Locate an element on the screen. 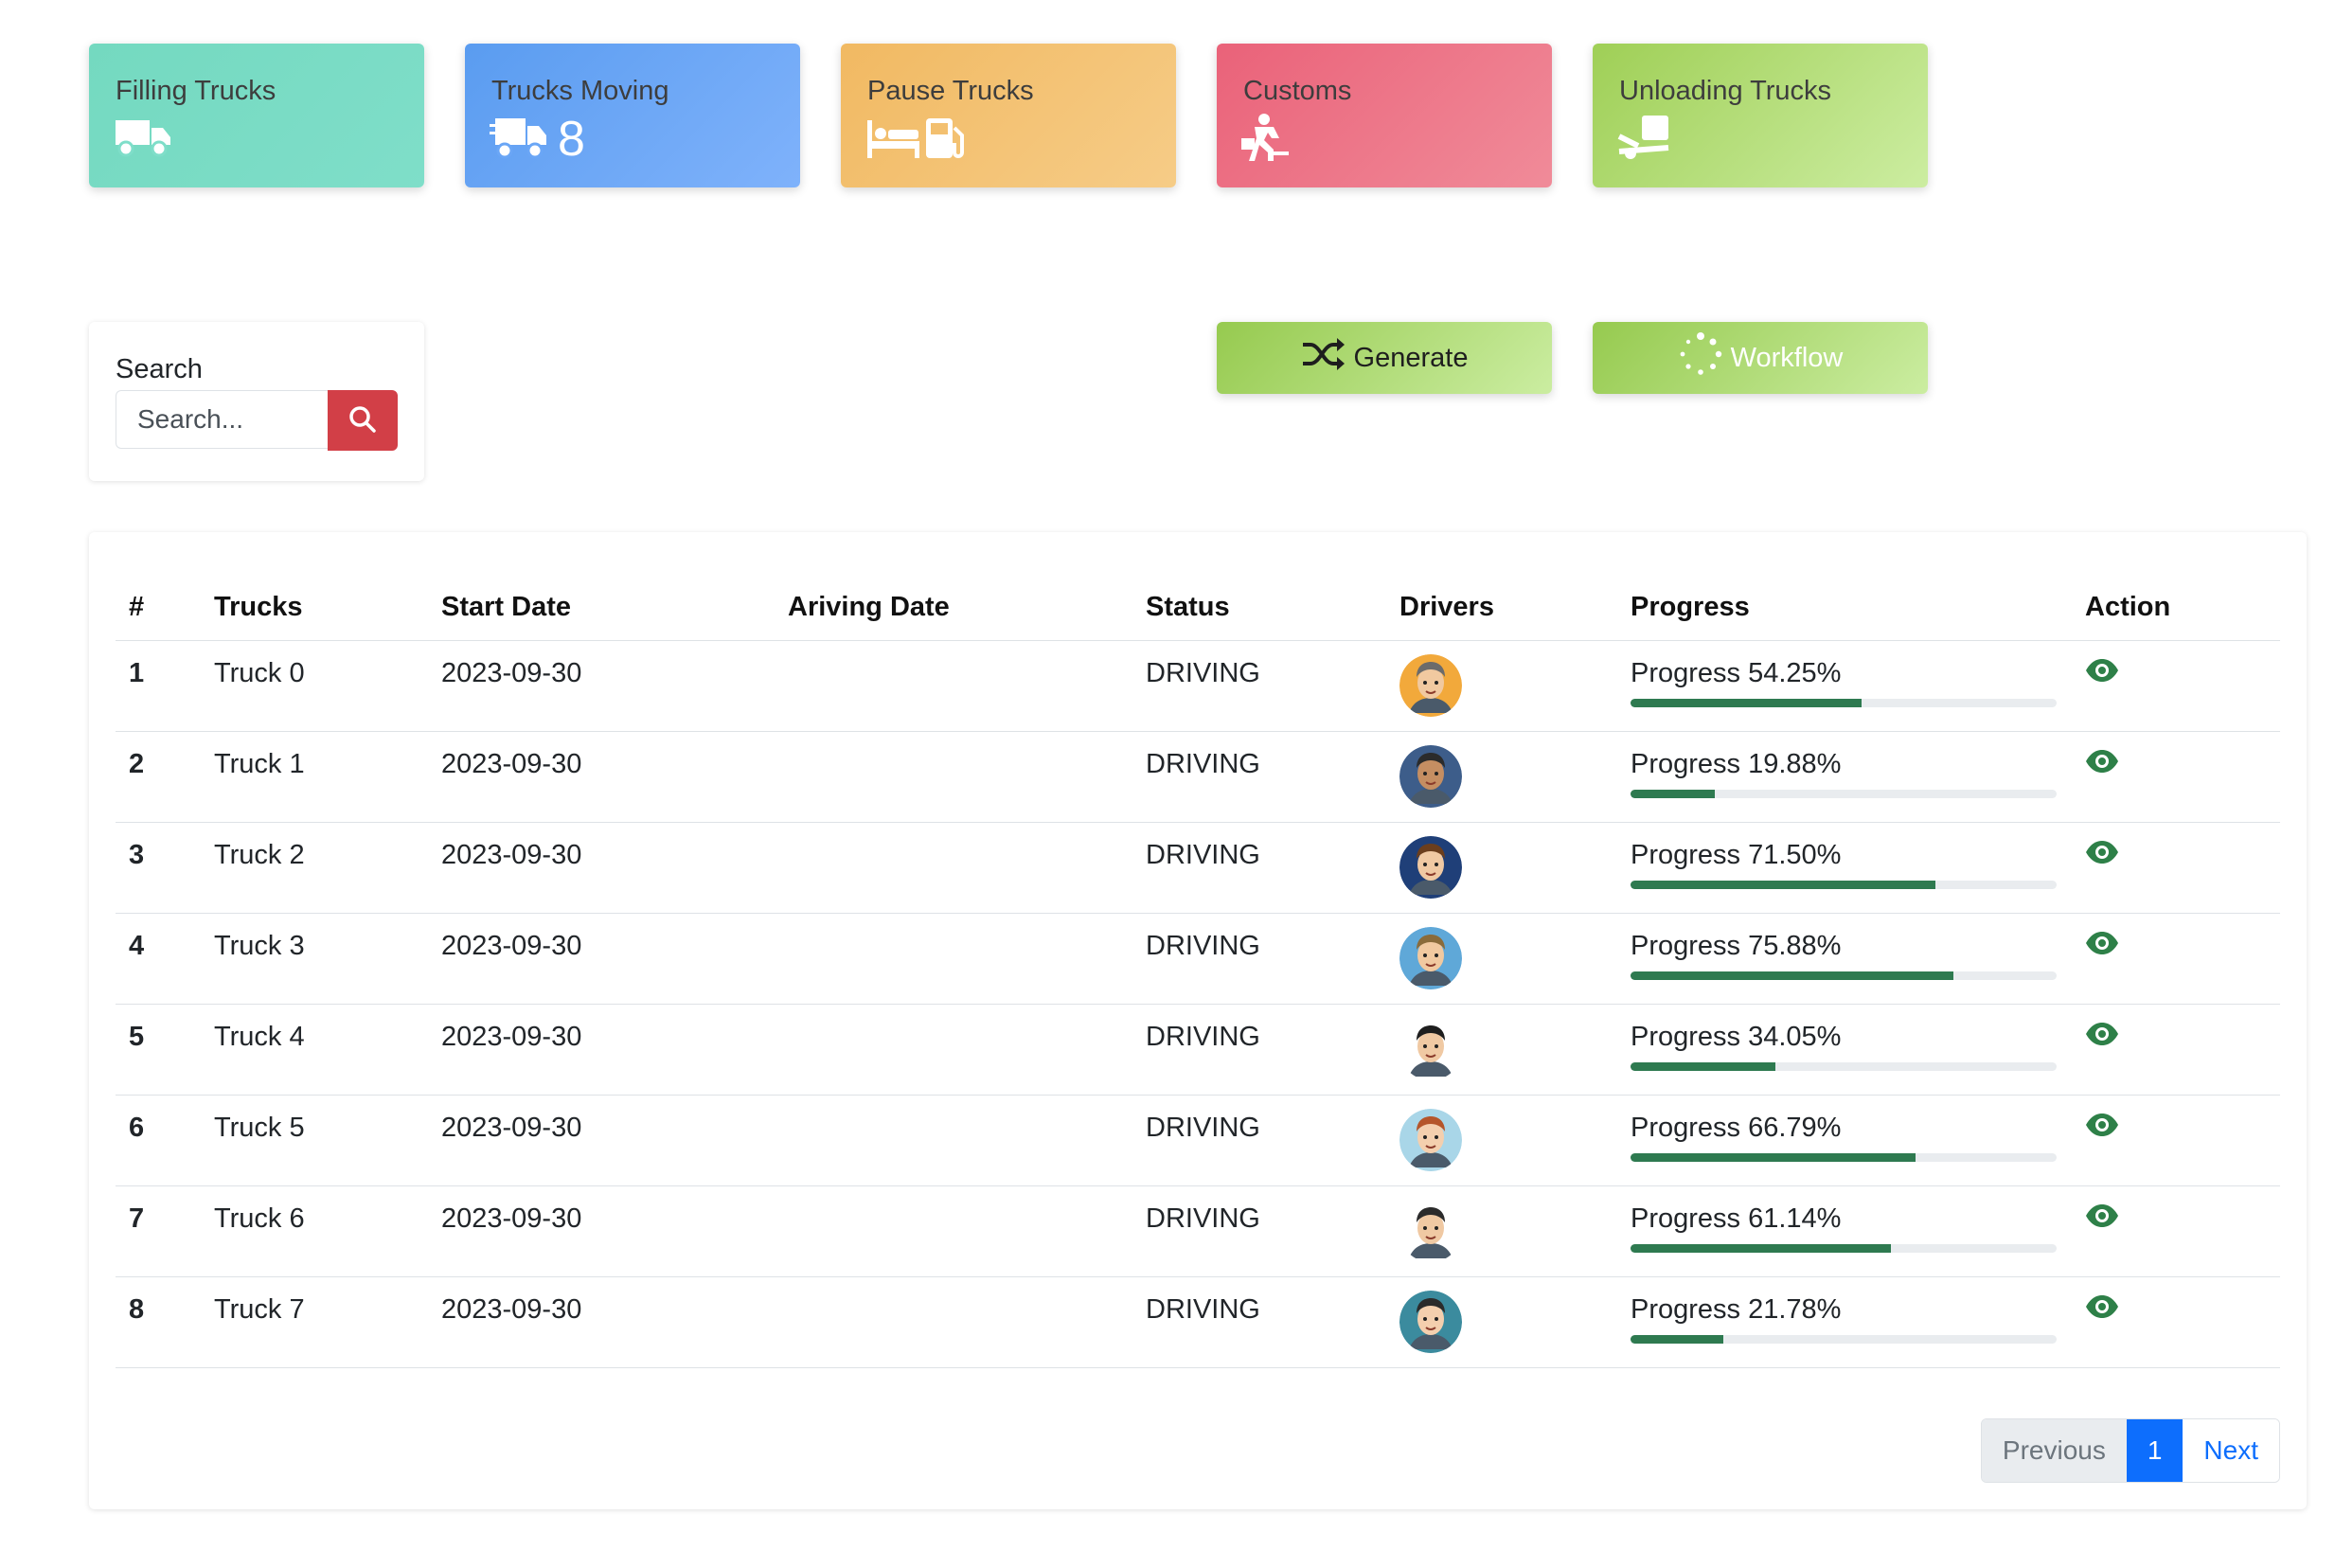 This screenshot has width=2335, height=1568. magnifying-glass-icon is located at coordinates (362, 421).